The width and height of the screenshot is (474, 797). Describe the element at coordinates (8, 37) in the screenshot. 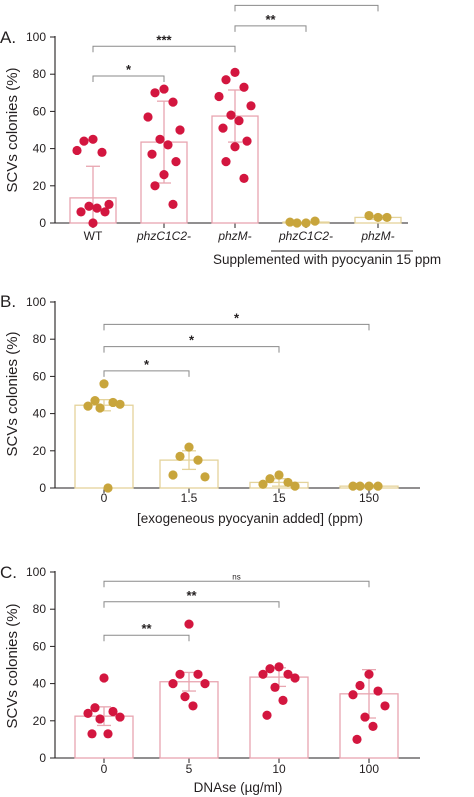

I see `panel-a-label: A.` at that location.